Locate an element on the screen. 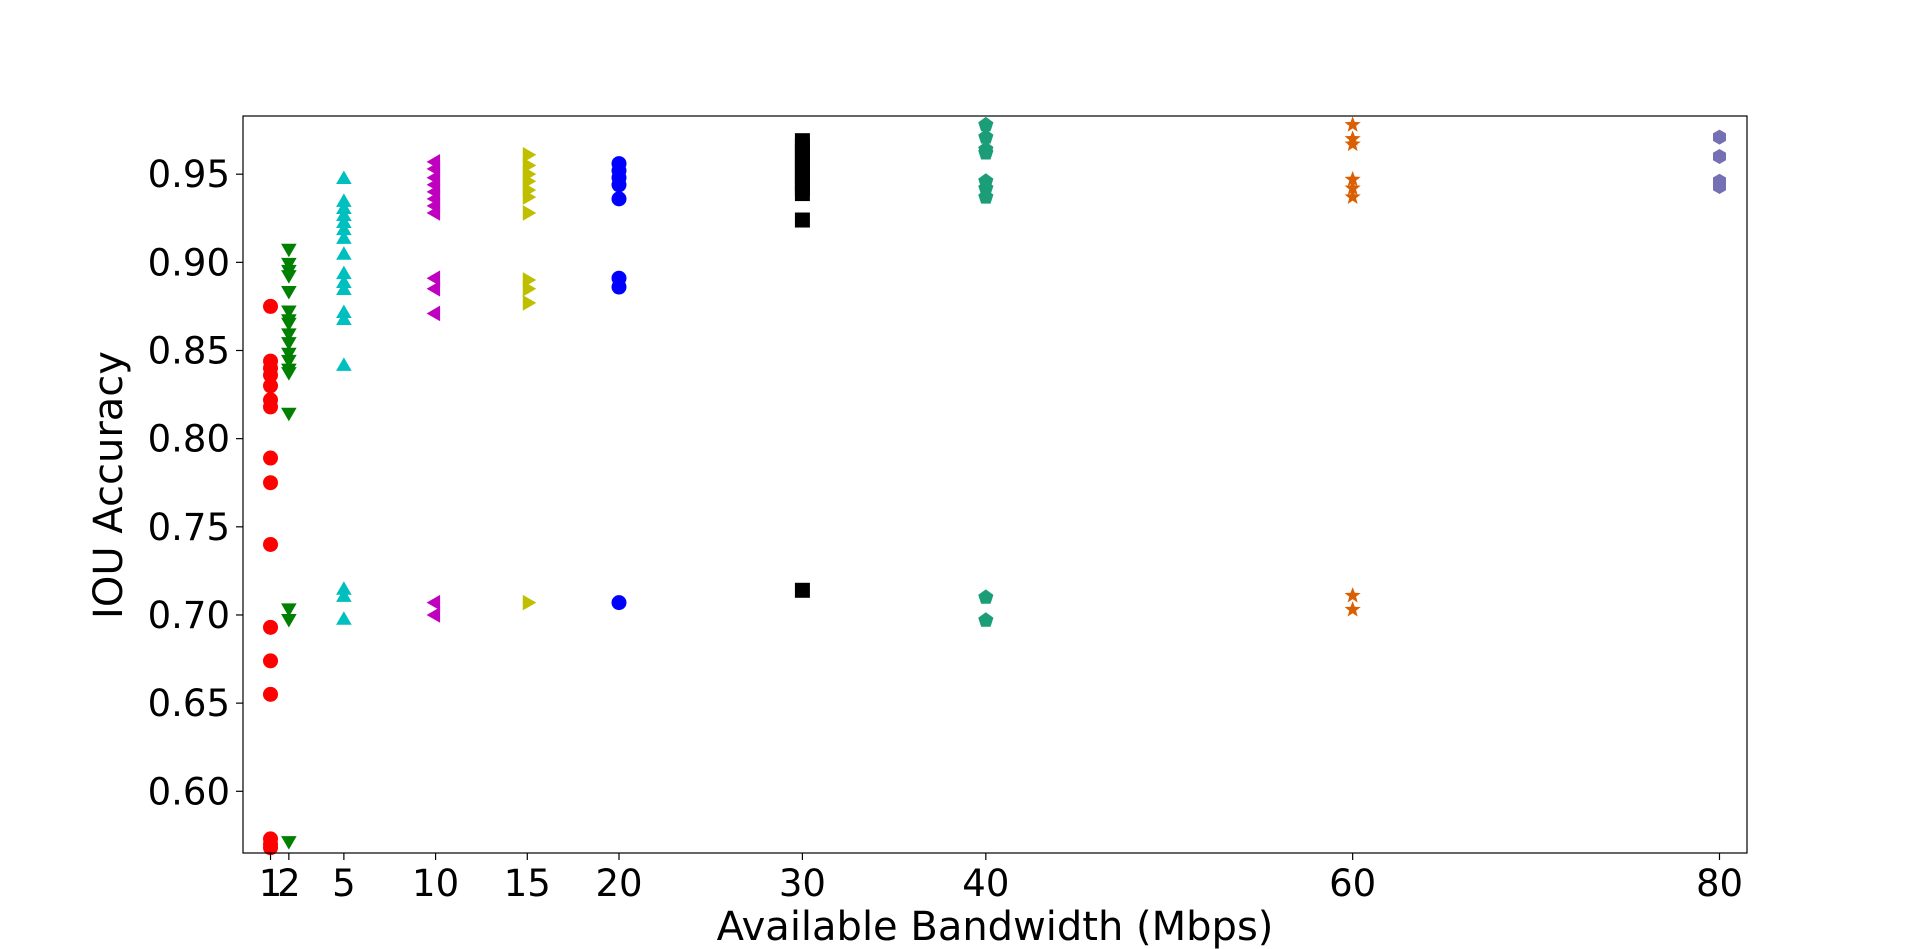 The height and width of the screenshot is (949, 1920). y-tick-label: 0.60 is located at coordinates (189, 791).